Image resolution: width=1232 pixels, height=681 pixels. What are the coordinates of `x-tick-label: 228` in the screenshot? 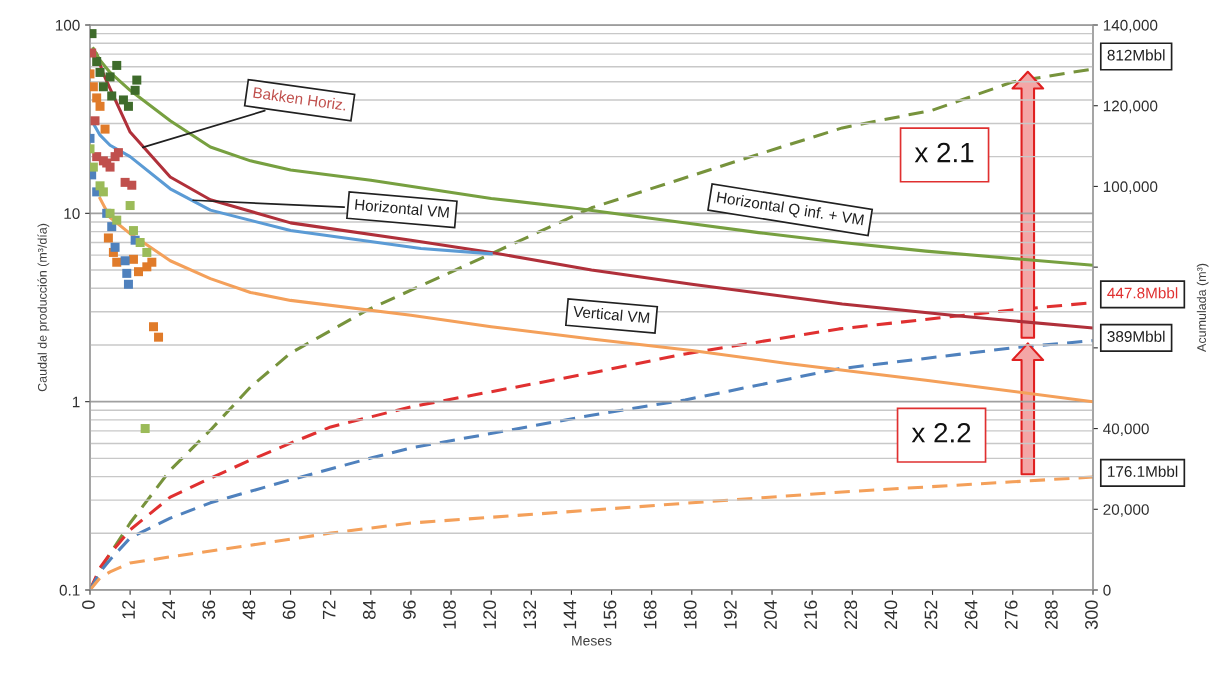 It's located at (851, 614).